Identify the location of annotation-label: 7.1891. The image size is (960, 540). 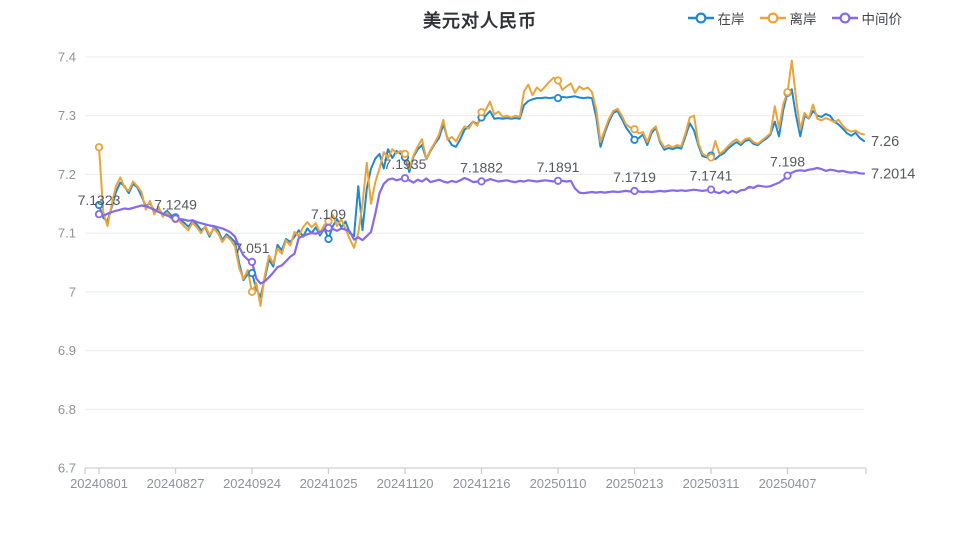
(558, 167).